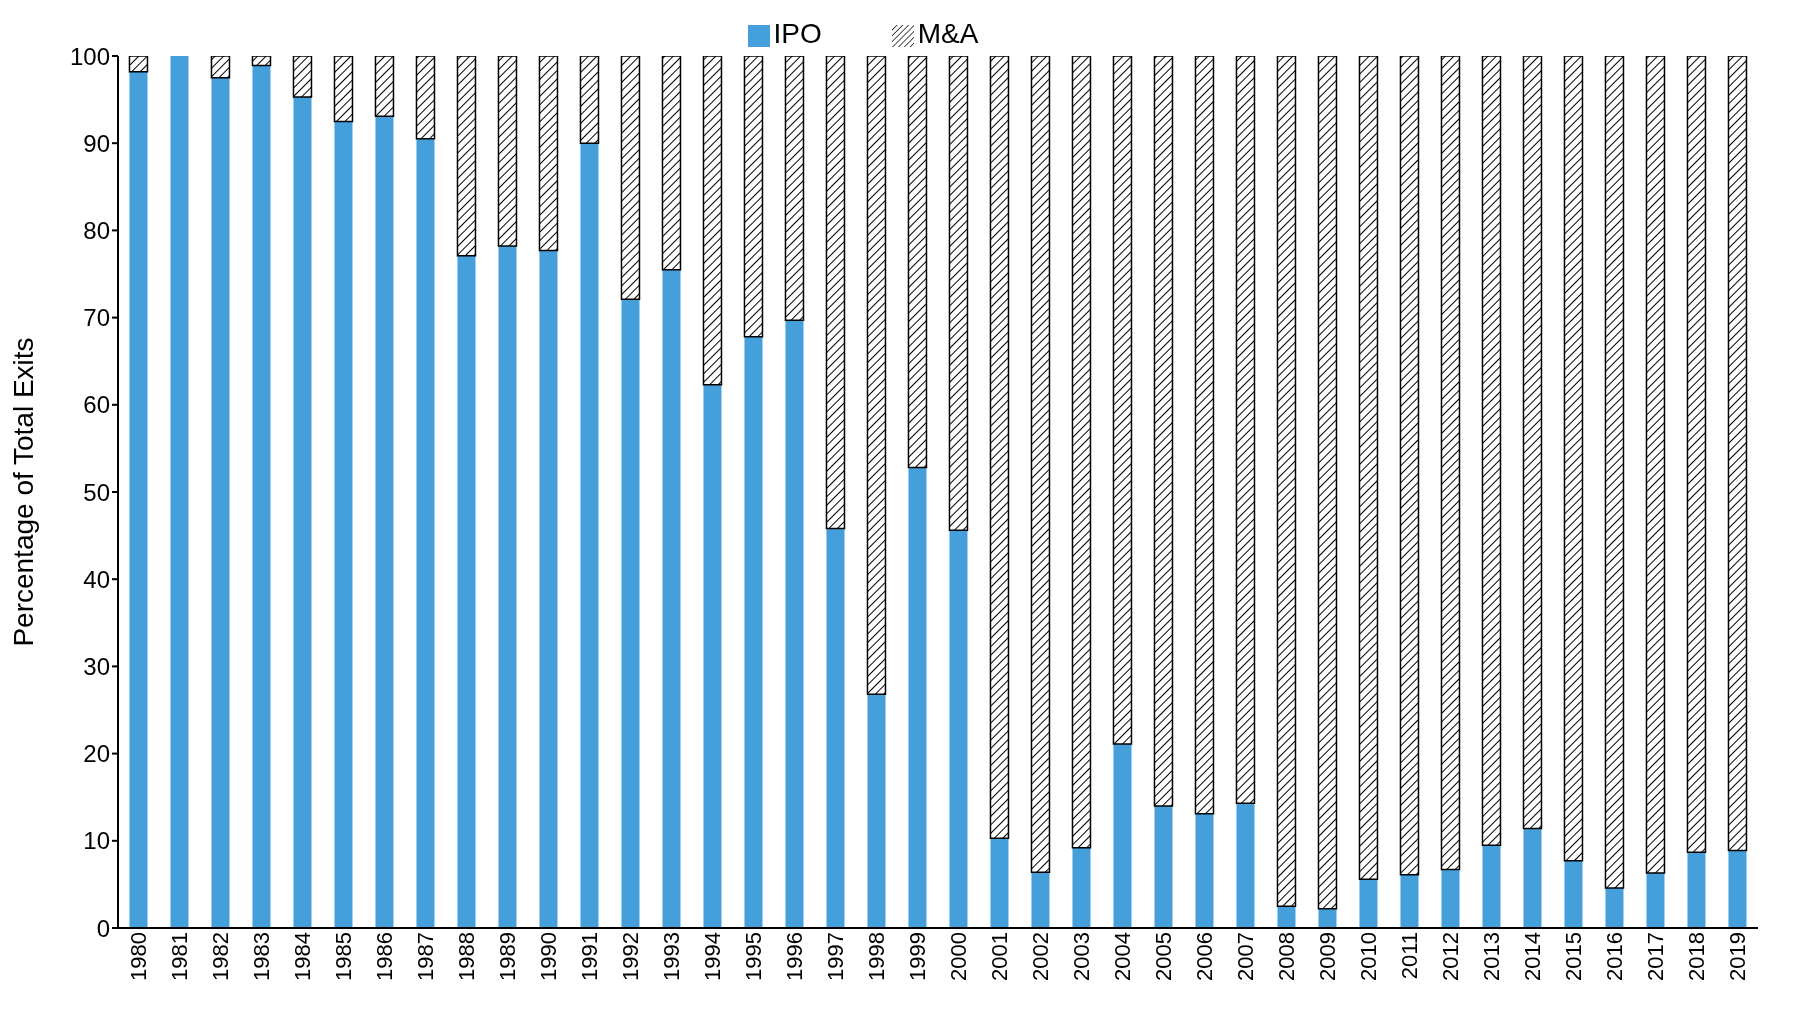  I want to click on x-tick-label: 1997, so click(836, 956).